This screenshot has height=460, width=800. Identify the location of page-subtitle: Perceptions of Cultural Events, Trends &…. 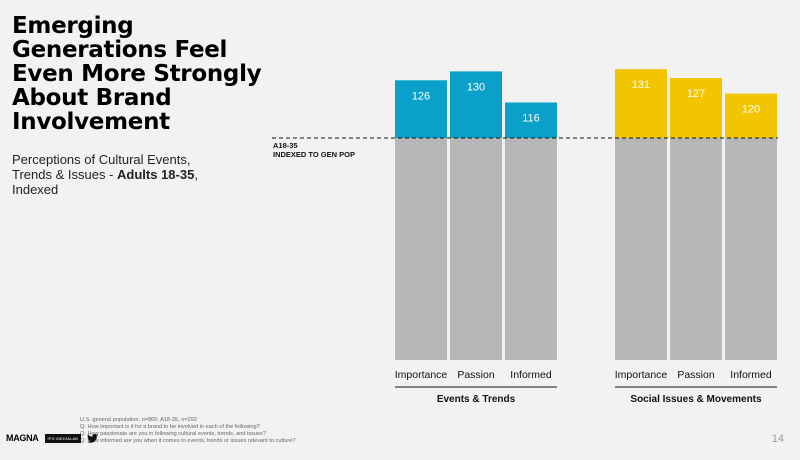
(117, 174).